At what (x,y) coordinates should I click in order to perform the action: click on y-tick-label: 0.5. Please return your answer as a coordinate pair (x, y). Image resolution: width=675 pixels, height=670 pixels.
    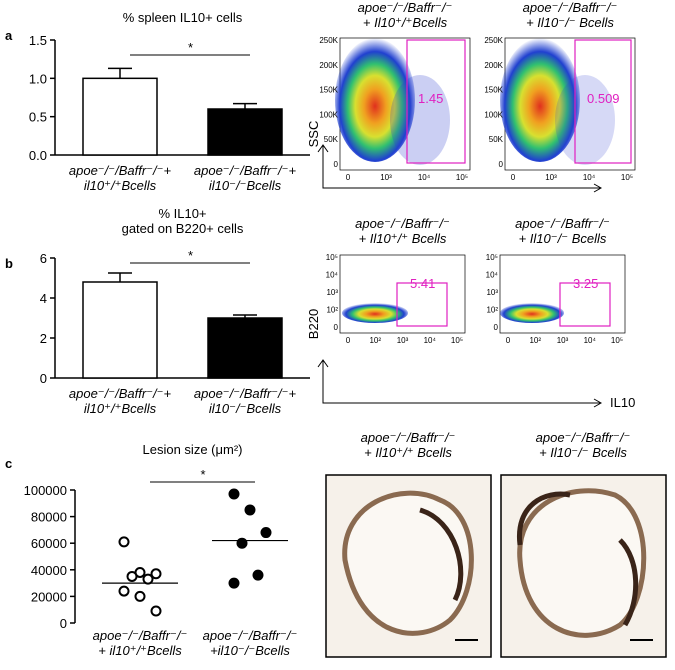
    Looking at the image, I should click on (38, 117).